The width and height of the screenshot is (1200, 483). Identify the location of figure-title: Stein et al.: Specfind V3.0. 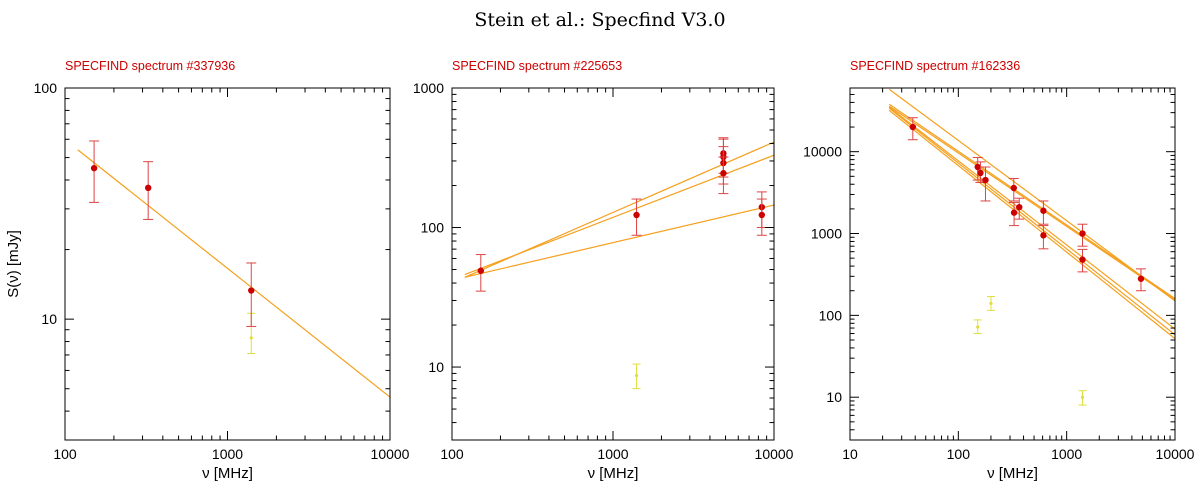
(599, 20).